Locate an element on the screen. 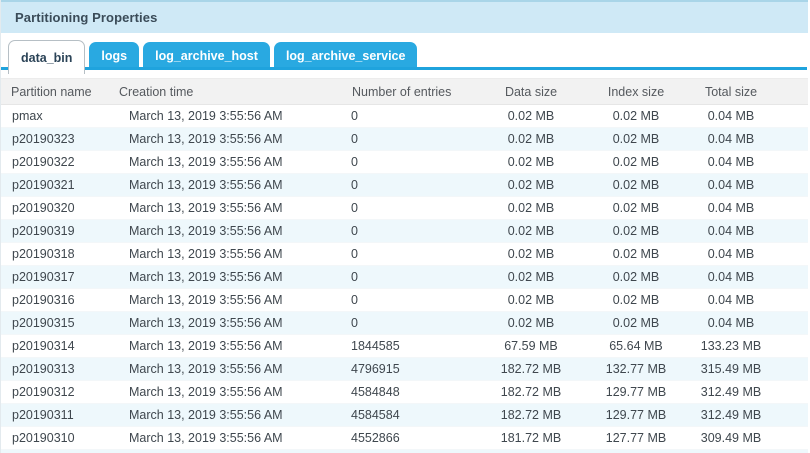  tab-label: log_archive_host is located at coordinates (206, 56).